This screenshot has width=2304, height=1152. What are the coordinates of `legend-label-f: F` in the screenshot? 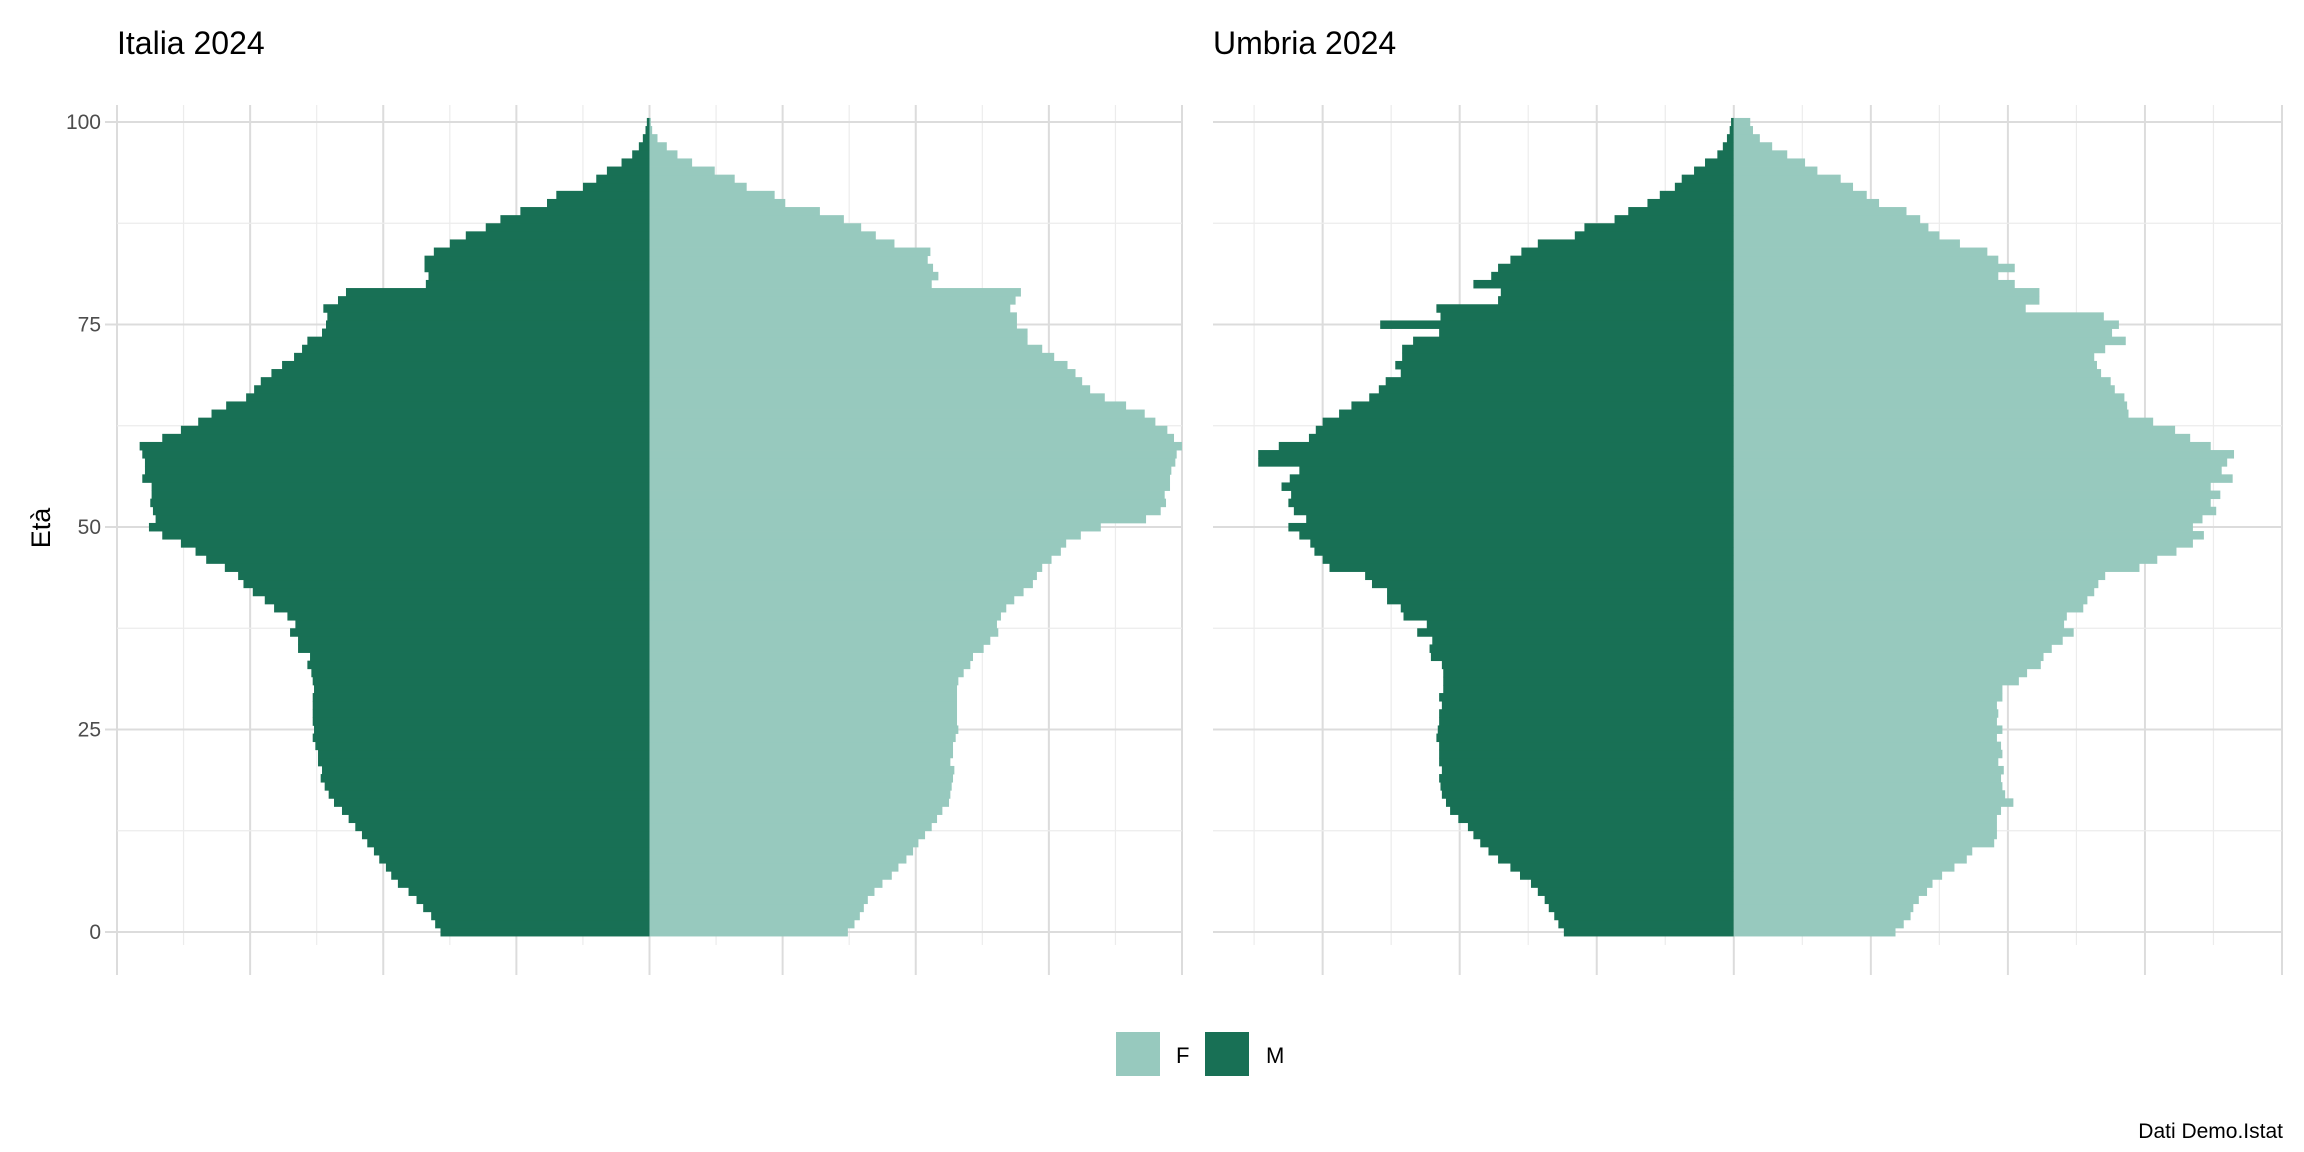 It's located at (1182, 1055).